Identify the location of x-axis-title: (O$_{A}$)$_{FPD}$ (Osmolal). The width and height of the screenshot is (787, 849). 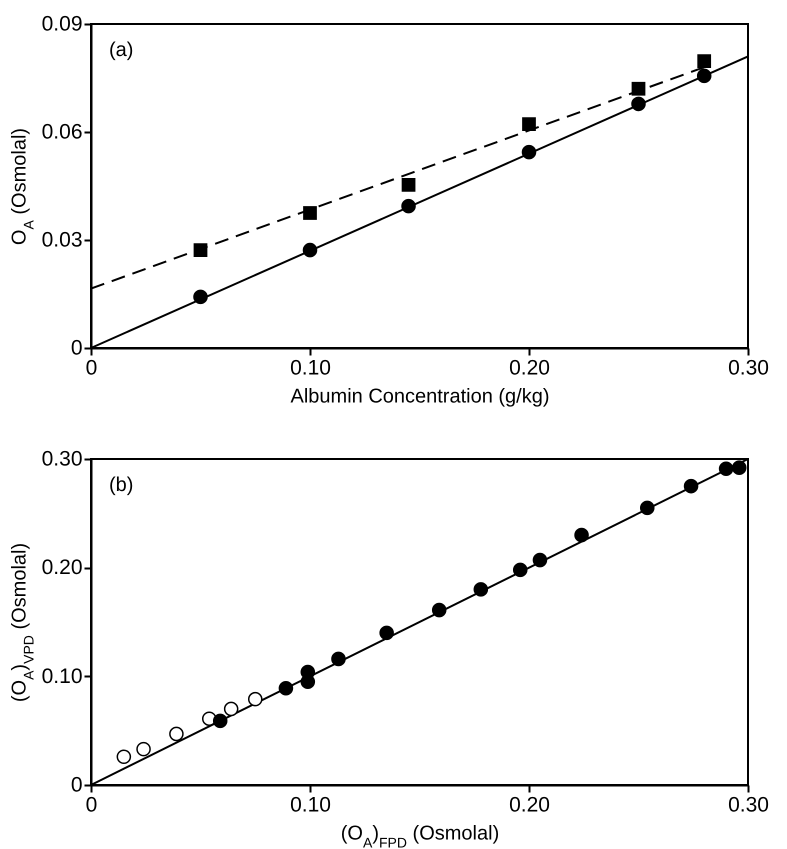
(420, 835).